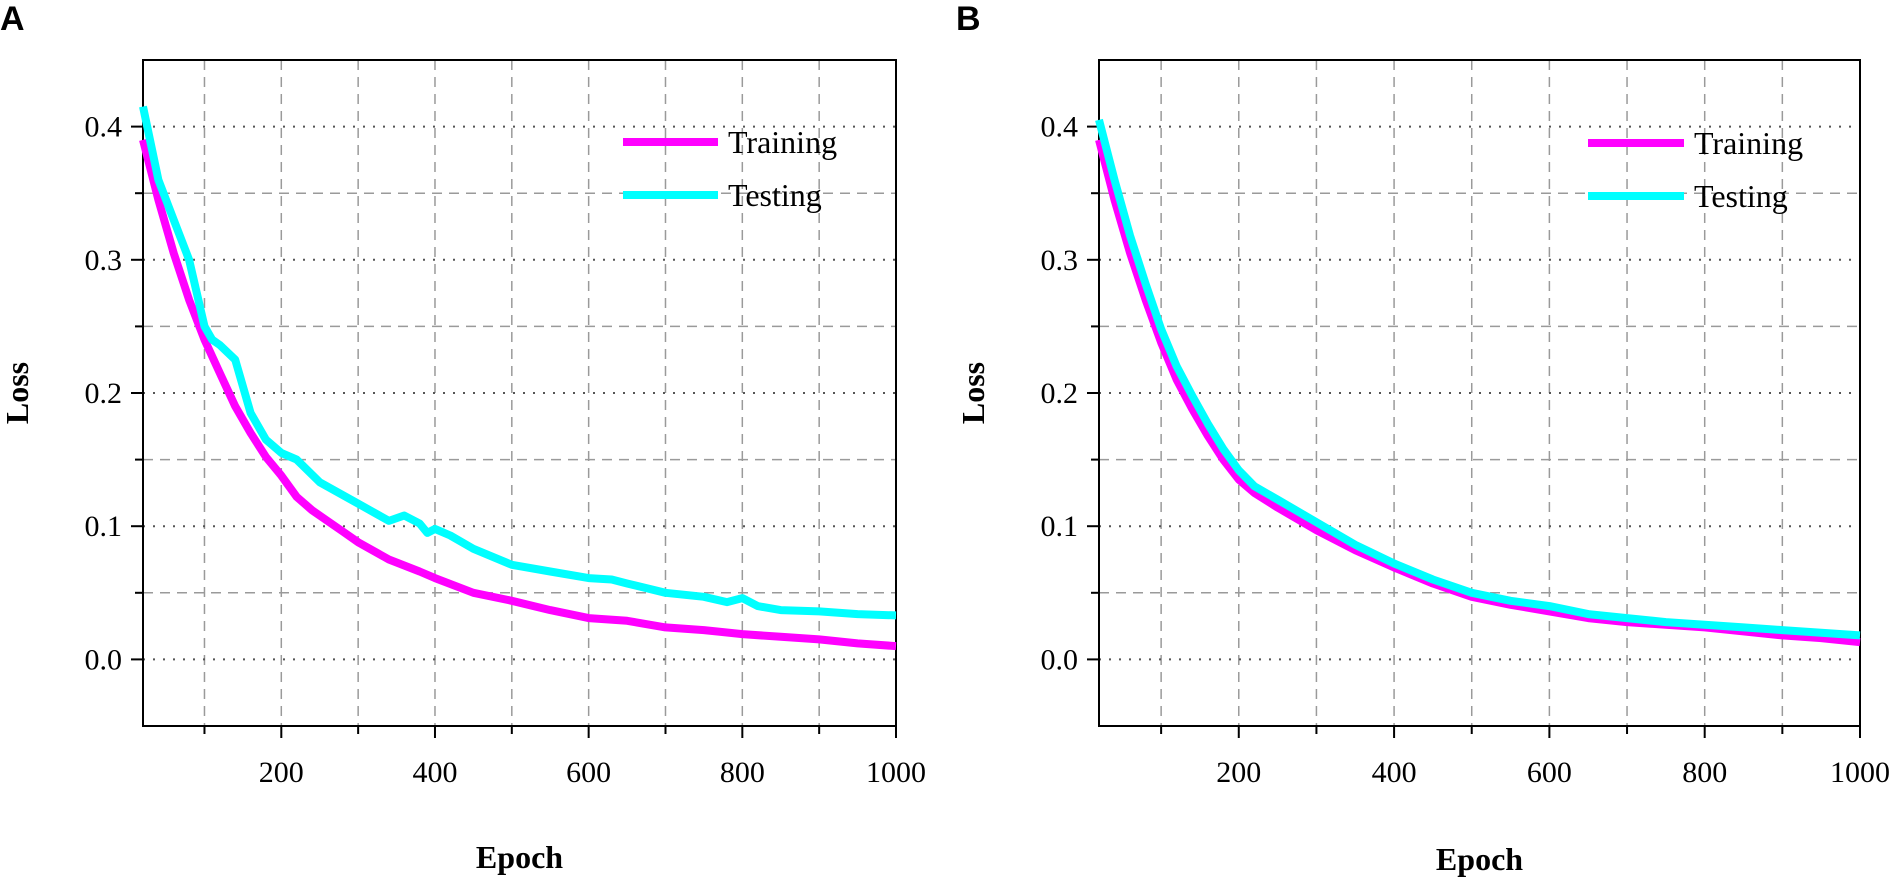 This screenshot has height=883, width=1898. I want to click on panel-letter: A, so click(12, 19).